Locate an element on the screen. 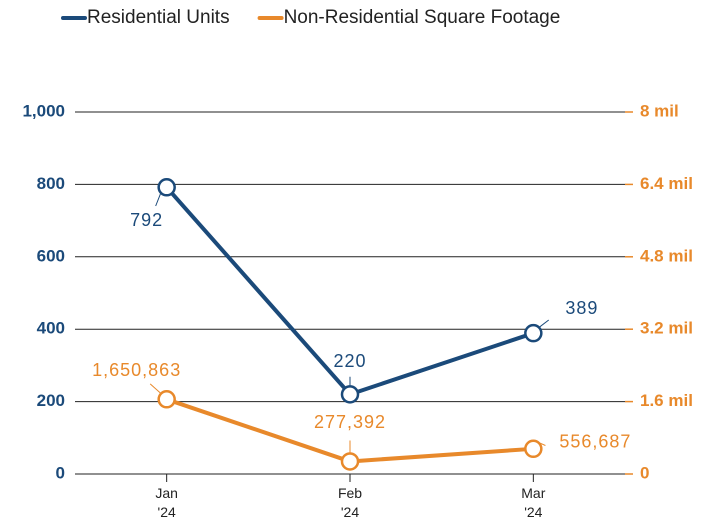 The height and width of the screenshot is (521, 724). y2-tick-label: 4.8 mil is located at coordinates (666, 255).